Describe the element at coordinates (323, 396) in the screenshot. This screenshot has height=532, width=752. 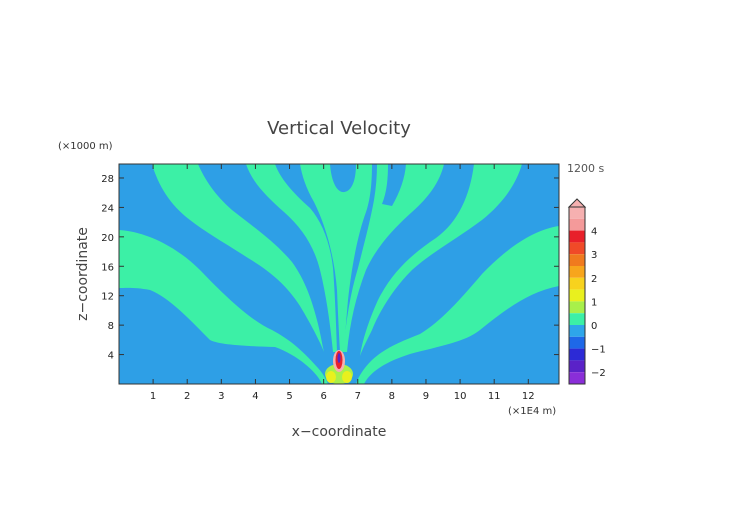
I see `x-tick-label: 6` at that location.